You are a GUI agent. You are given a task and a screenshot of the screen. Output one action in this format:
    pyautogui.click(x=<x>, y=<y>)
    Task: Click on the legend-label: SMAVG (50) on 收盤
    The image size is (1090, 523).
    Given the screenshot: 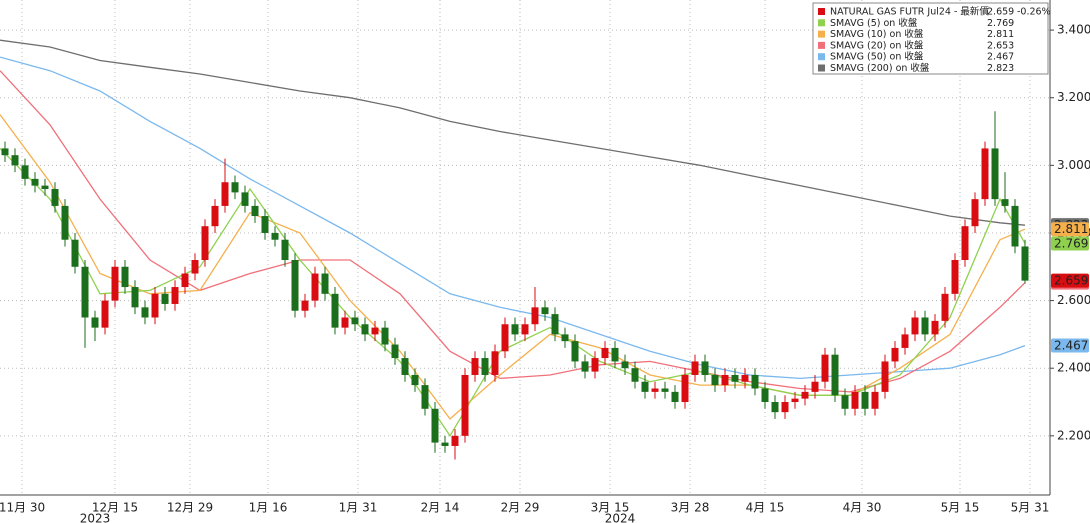 What is the action you would take?
    pyautogui.click(x=877, y=57)
    